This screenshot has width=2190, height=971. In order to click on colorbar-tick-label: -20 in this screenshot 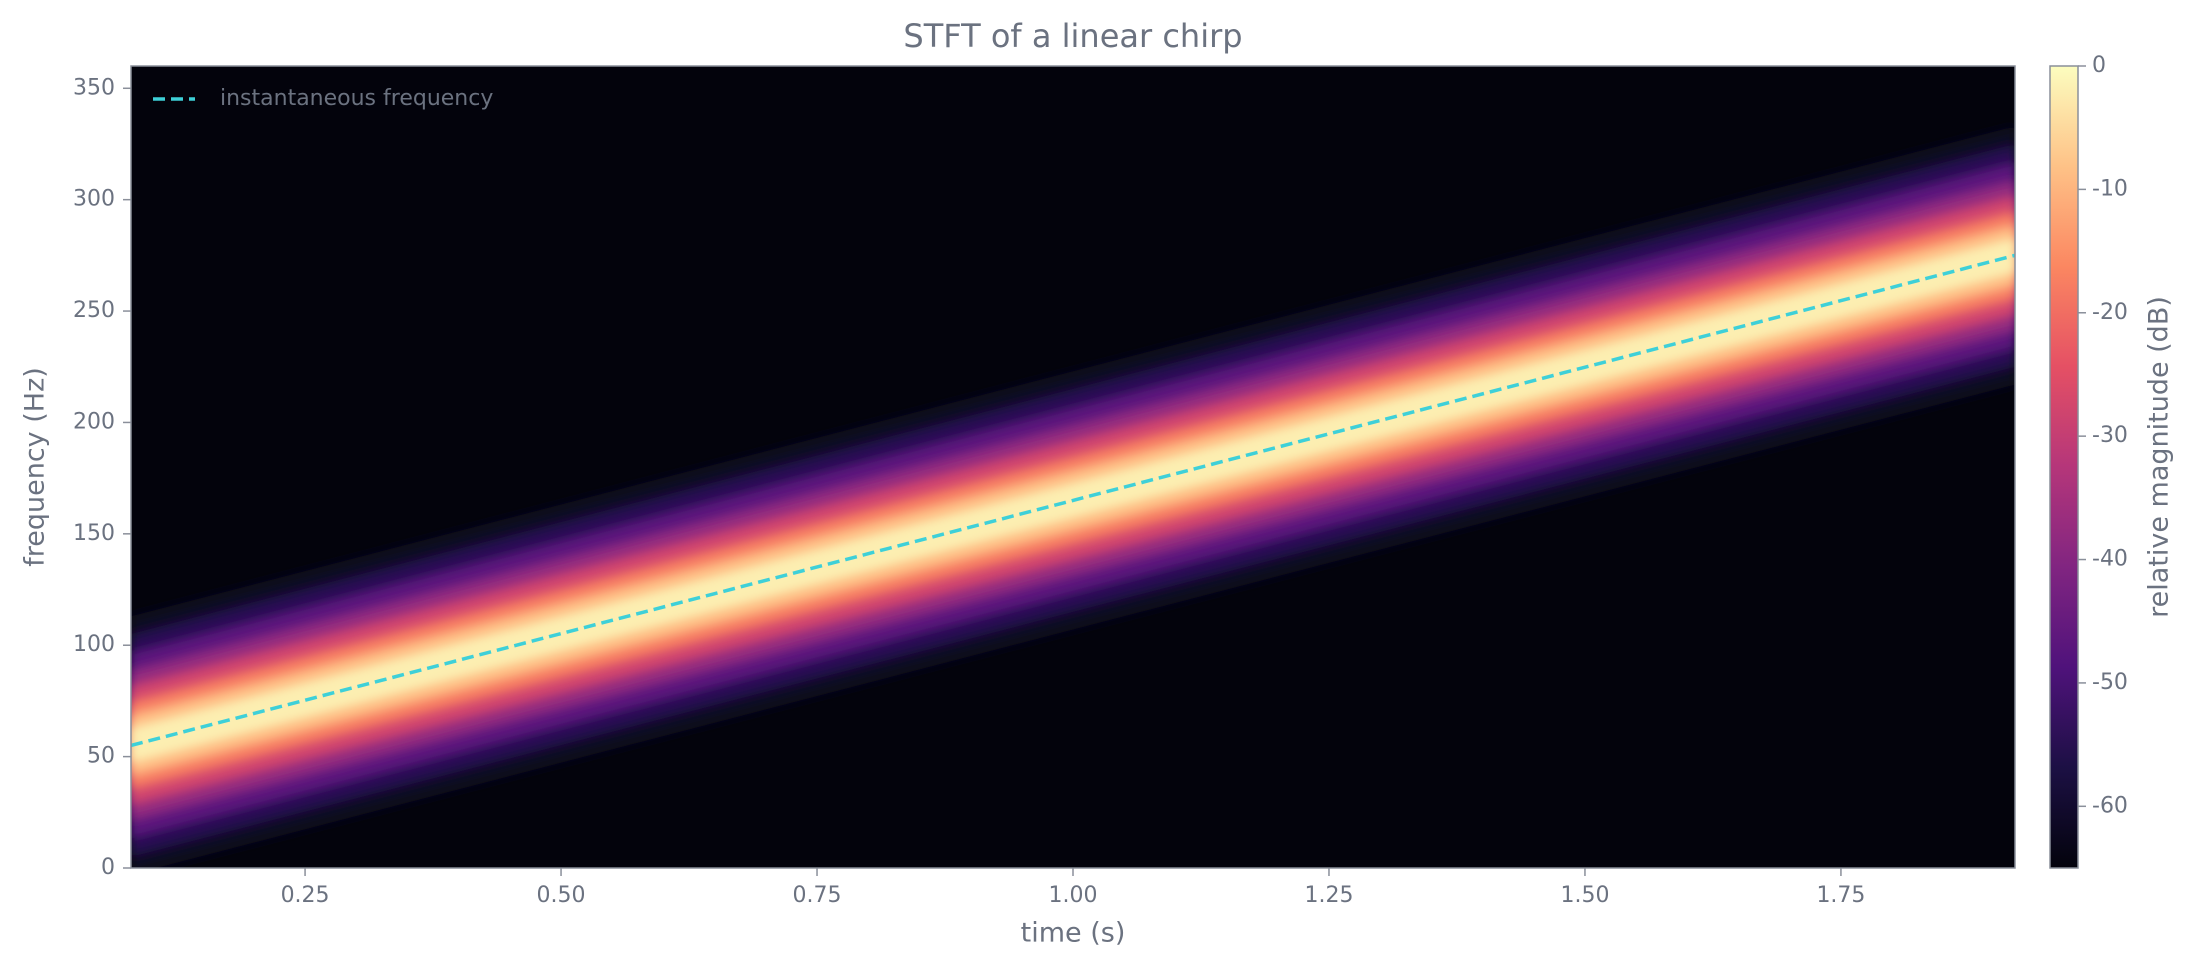, I will do `click(2110, 312)`.